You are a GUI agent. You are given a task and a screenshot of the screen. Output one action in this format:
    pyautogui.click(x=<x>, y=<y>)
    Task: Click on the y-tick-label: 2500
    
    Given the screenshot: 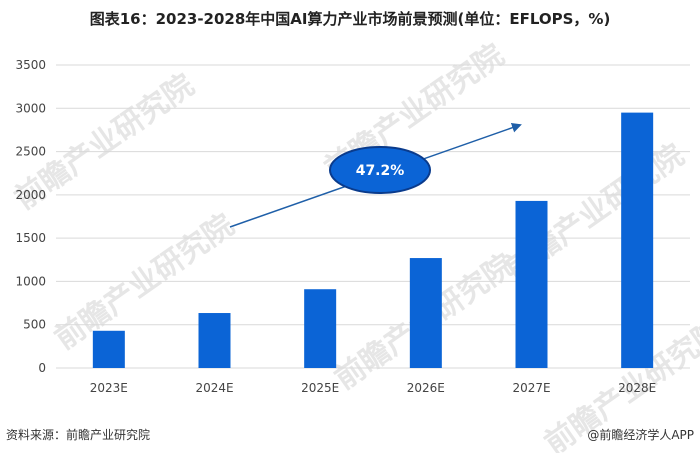 What is the action you would take?
    pyautogui.click(x=30, y=152)
    